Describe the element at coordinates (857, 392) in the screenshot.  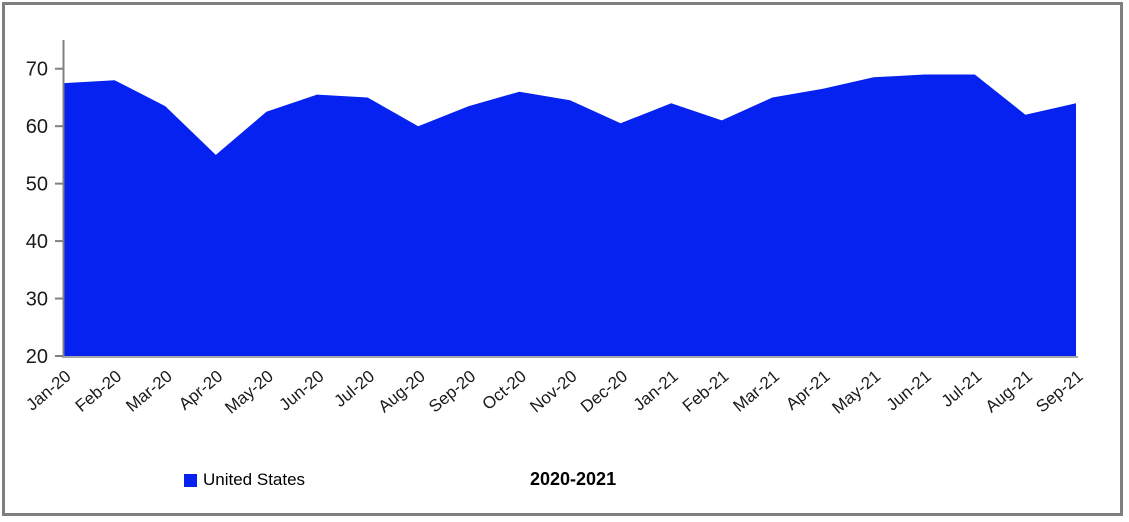
I see `x-tick-label: May-21` at that location.